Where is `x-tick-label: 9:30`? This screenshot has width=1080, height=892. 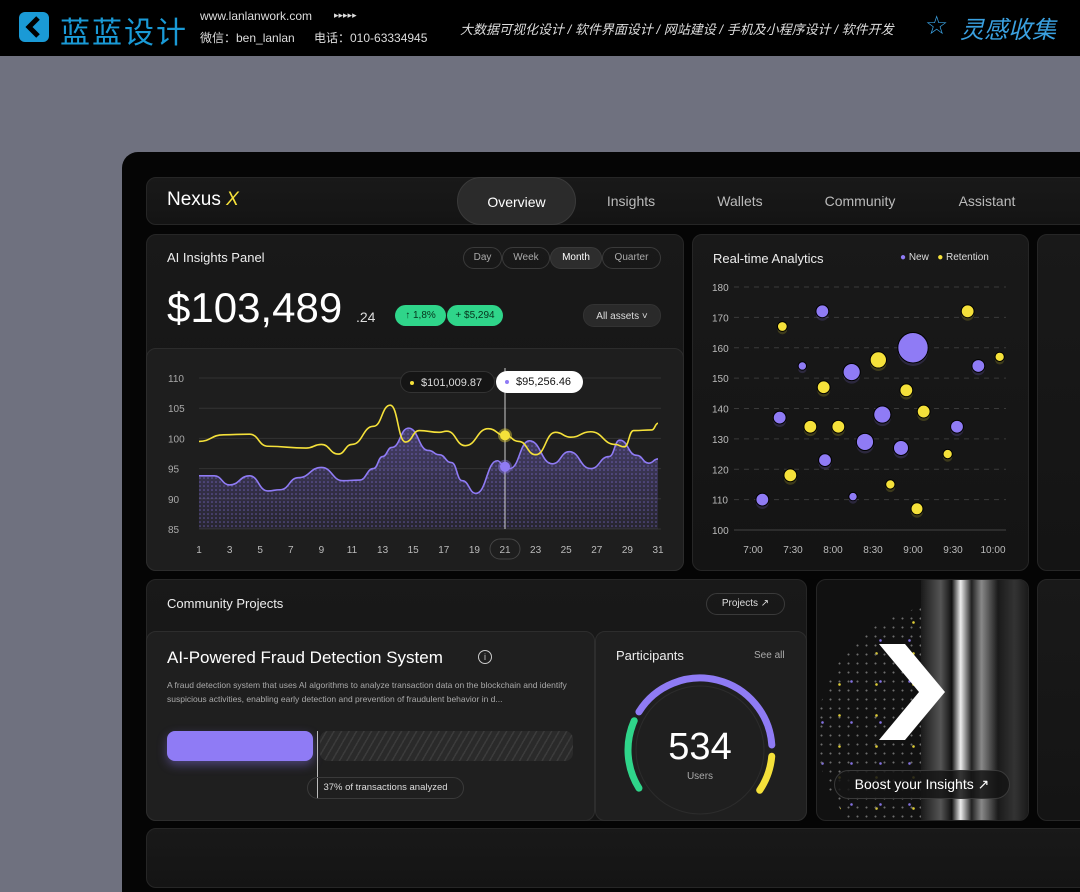
x-tick-label: 9:30 is located at coordinates (953, 550).